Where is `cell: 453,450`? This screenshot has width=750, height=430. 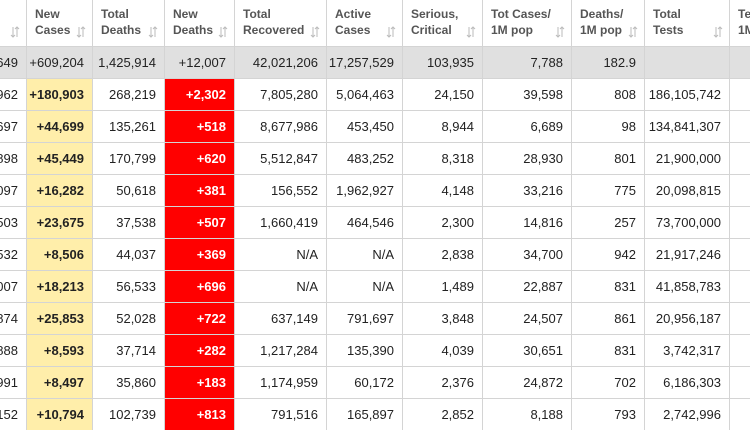 cell: 453,450 is located at coordinates (365, 127).